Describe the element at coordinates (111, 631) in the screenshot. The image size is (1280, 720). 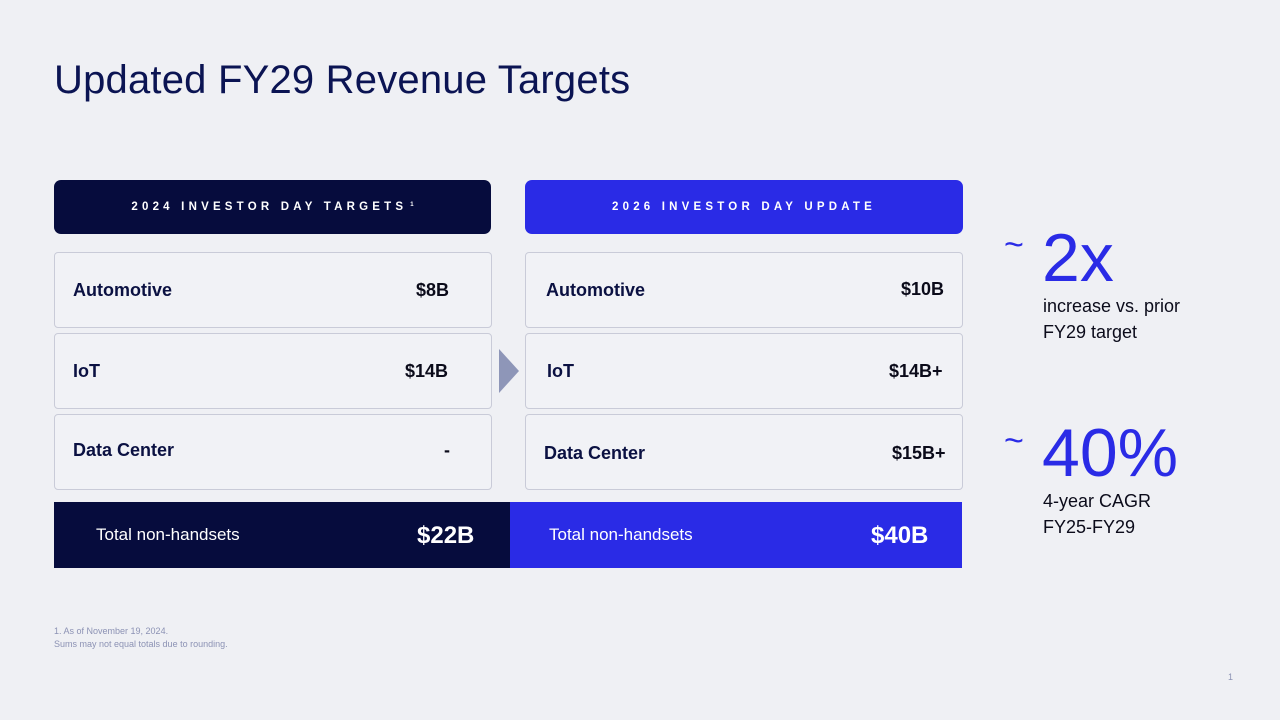
I see `footnote: 1. As of November 19, 2024.` at that location.